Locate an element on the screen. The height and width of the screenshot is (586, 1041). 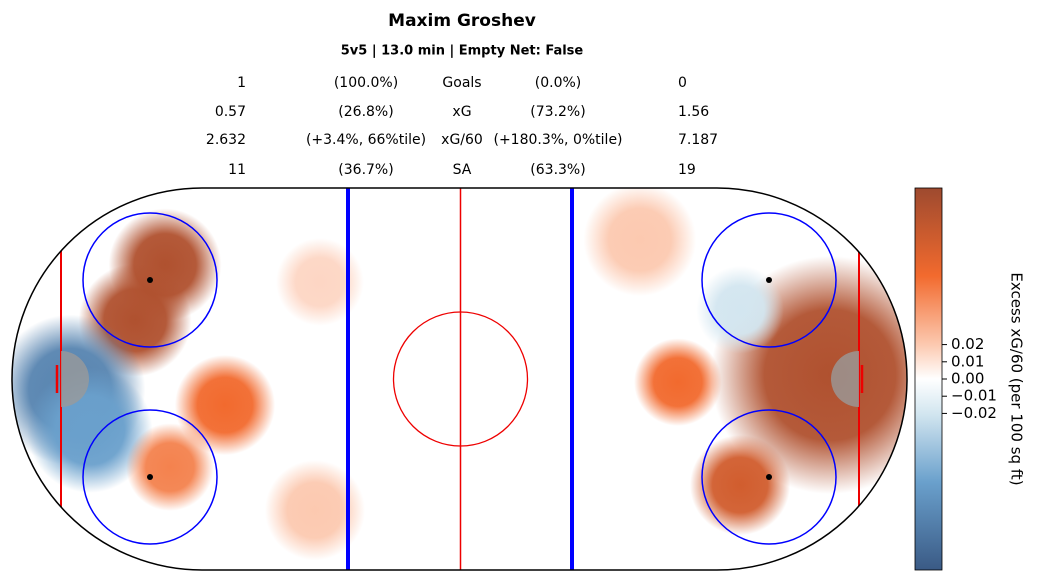
colorbar-tick-label: −0.01 is located at coordinates (974, 396).